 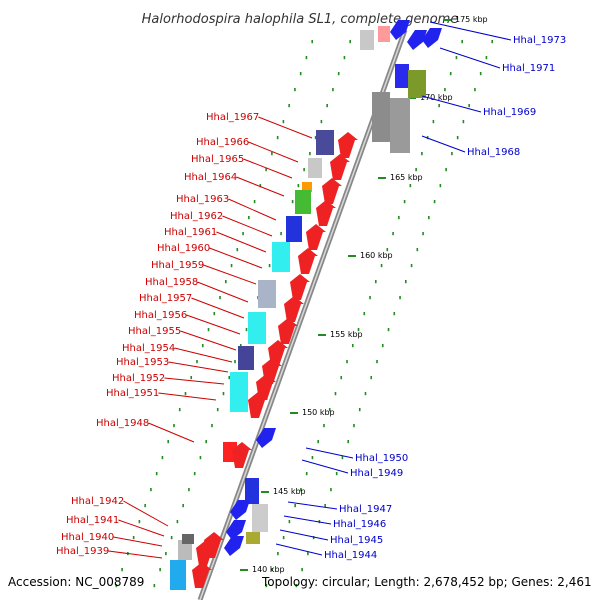 What do you see at coordinates (509, 112) in the screenshot?
I see `reverse-gene-label: Hhal_1969` at bounding box center [509, 112].